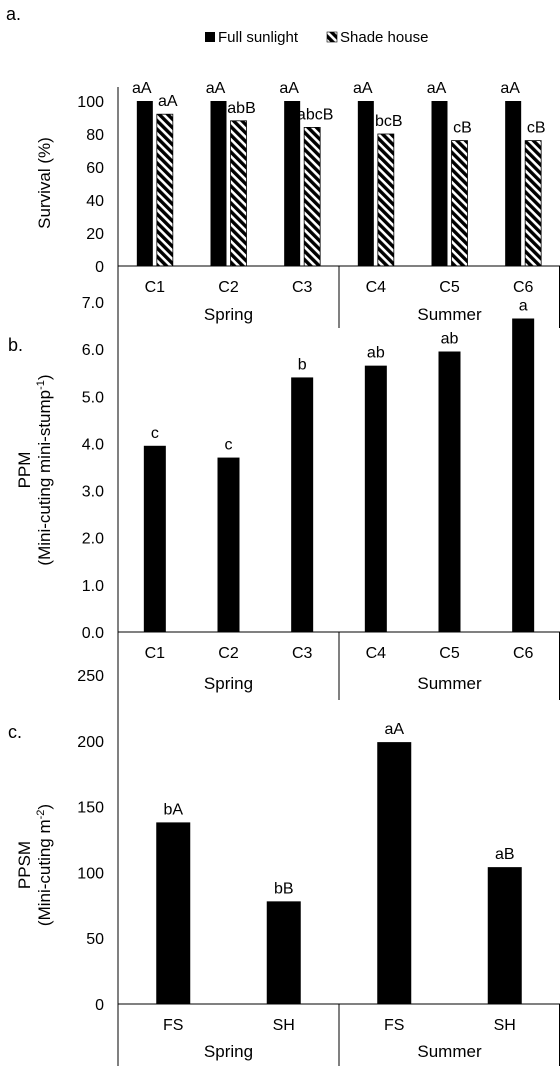 The image size is (560, 1066). What do you see at coordinates (284, 888) in the screenshot?
I see `data-label: bB` at bounding box center [284, 888].